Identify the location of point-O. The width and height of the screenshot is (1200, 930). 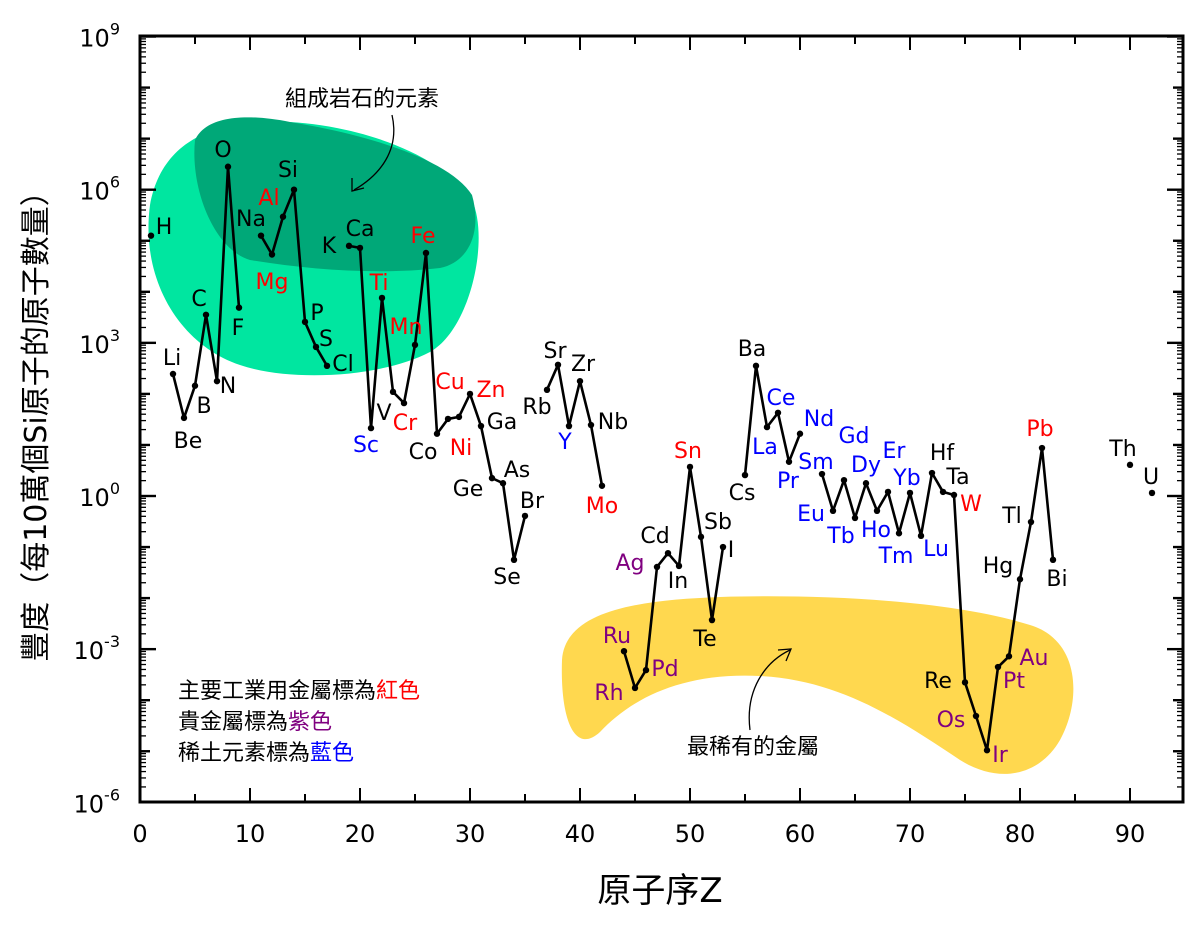
(228, 166).